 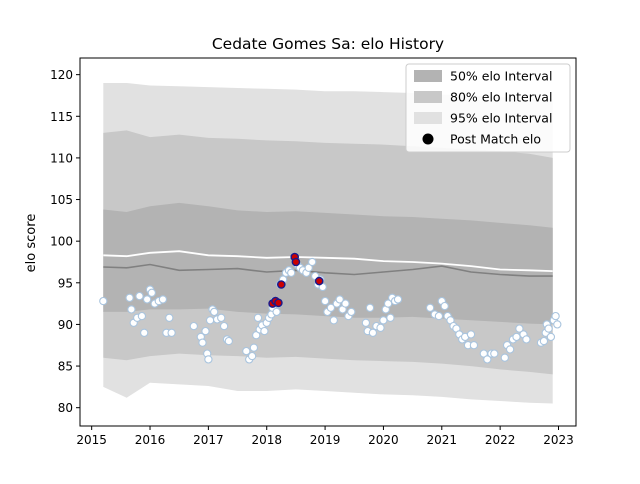 What do you see at coordinates (61, 242) in the screenshot?
I see `y-tick-label: 100` at bounding box center [61, 242].